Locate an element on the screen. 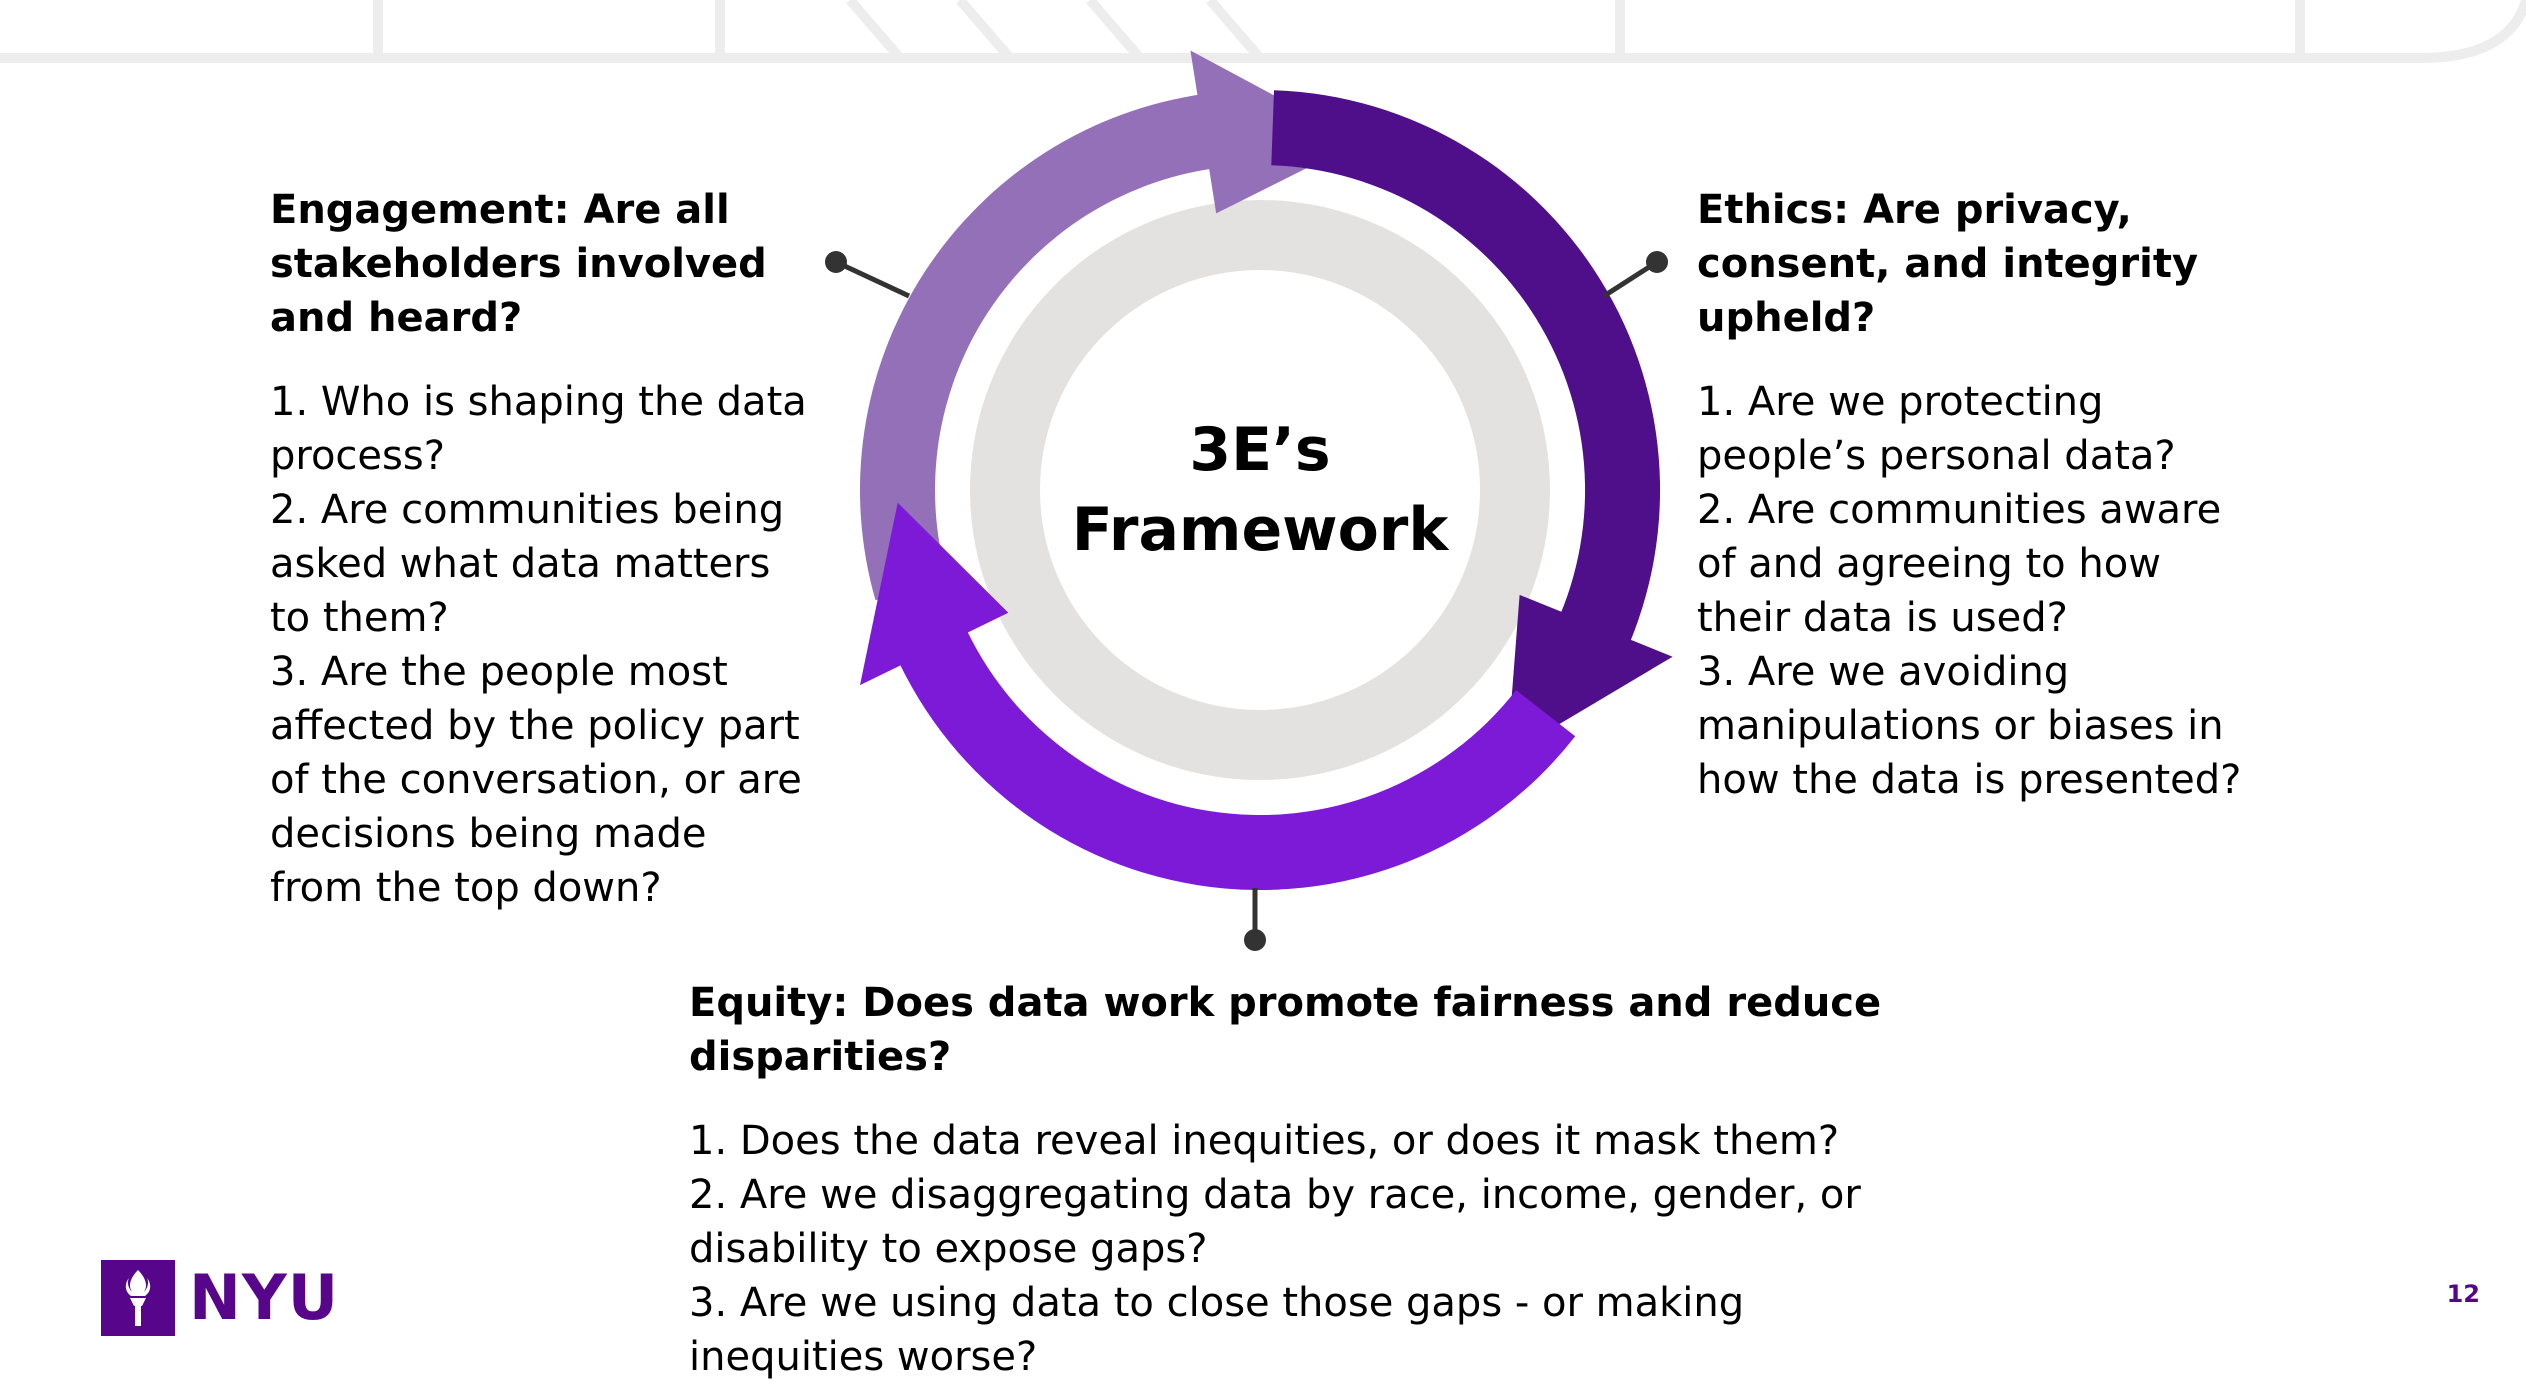 This screenshot has height=1400, width=2526. logo-box is located at coordinates (138, 1298).